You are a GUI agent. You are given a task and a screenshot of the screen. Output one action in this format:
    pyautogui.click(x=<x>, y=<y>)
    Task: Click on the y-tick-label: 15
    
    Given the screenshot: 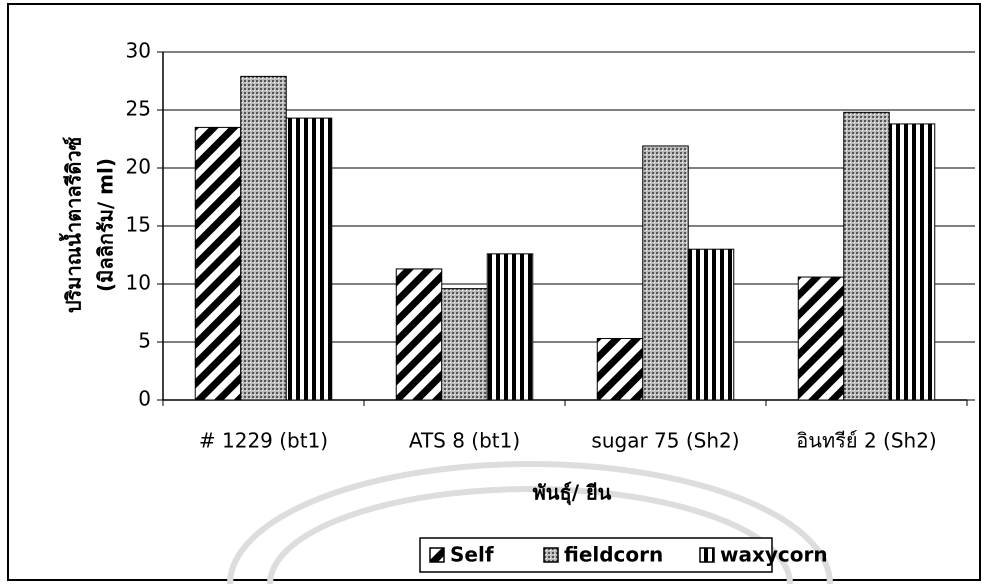 What is the action you would take?
    pyautogui.click(x=138, y=225)
    